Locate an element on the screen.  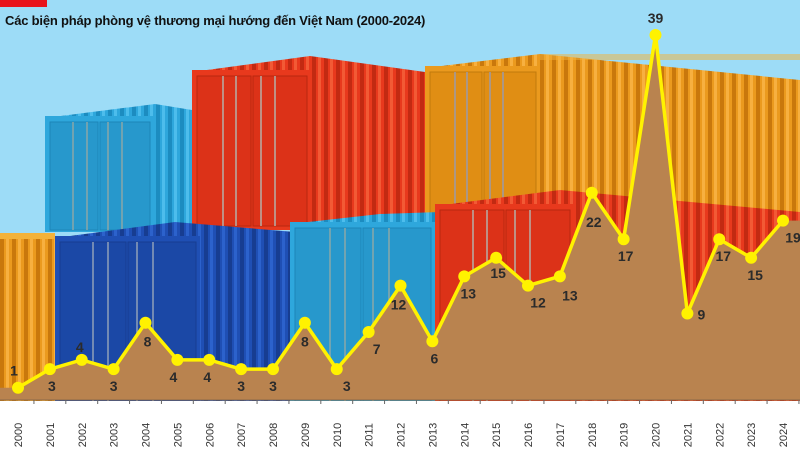
x-tick-label-2002: 2002 is located at coordinates (83, 435).